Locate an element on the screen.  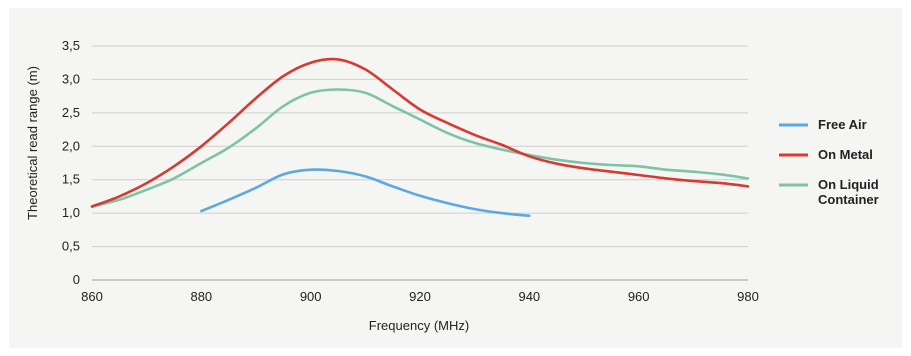
x-tick-label: 920 is located at coordinates (420, 296).